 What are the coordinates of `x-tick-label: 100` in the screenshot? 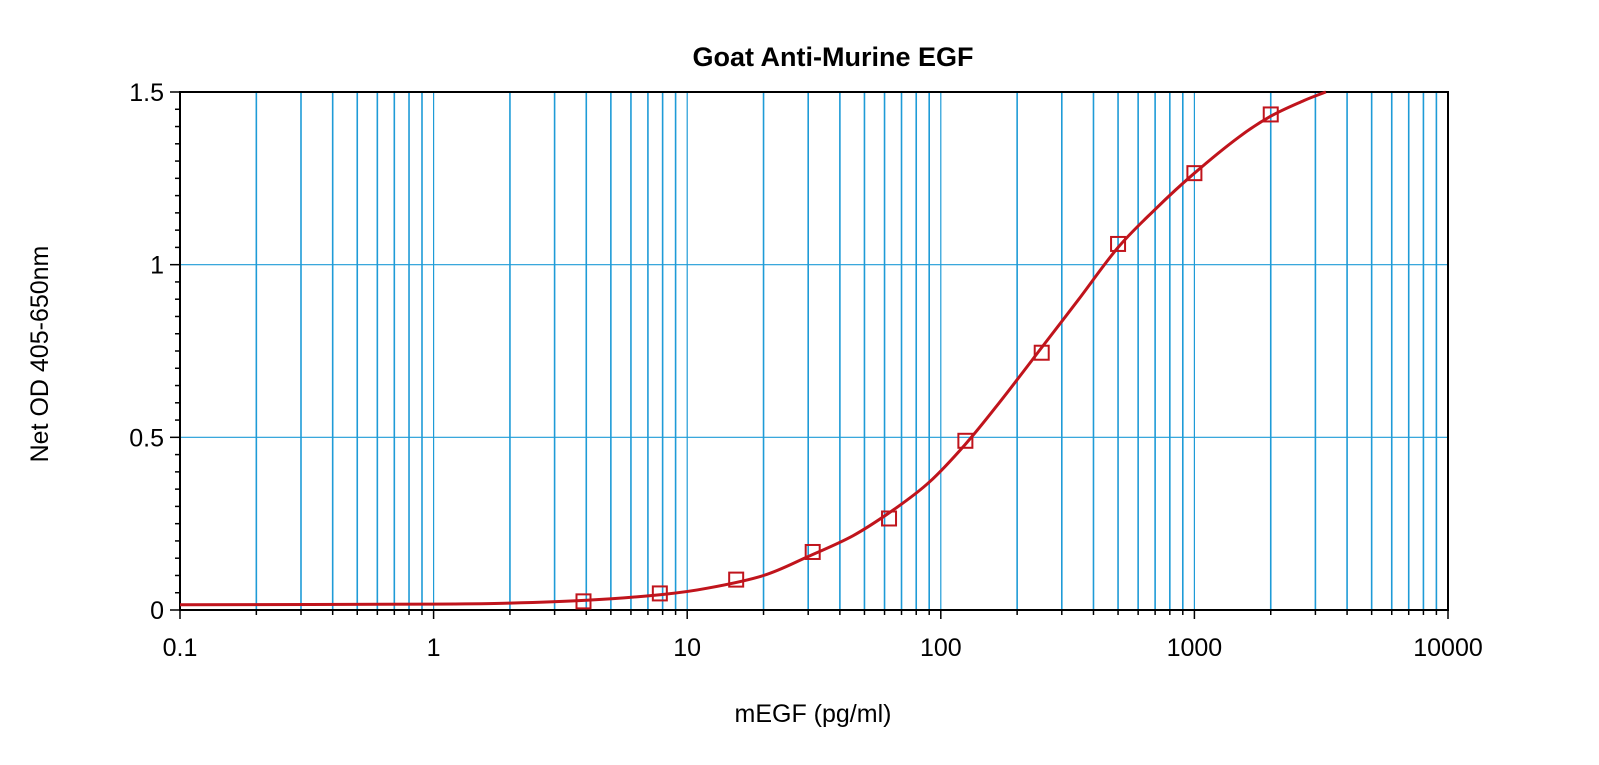 It's located at (941, 648).